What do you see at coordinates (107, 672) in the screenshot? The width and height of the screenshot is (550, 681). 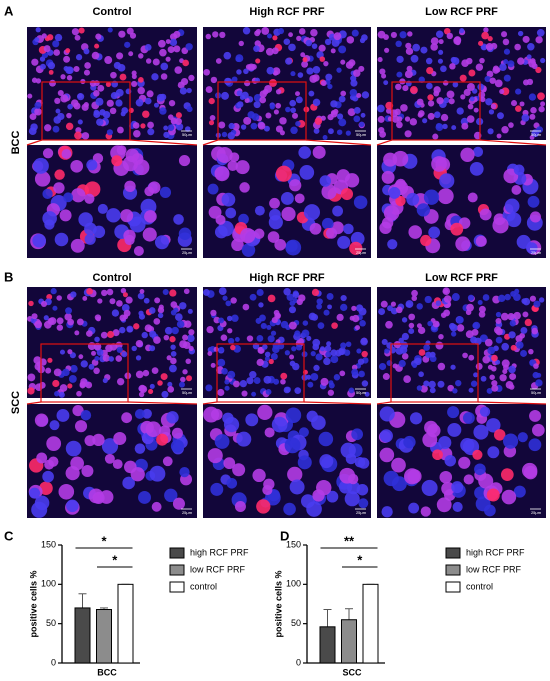 I see `x-tick-label: BCC` at bounding box center [107, 672].